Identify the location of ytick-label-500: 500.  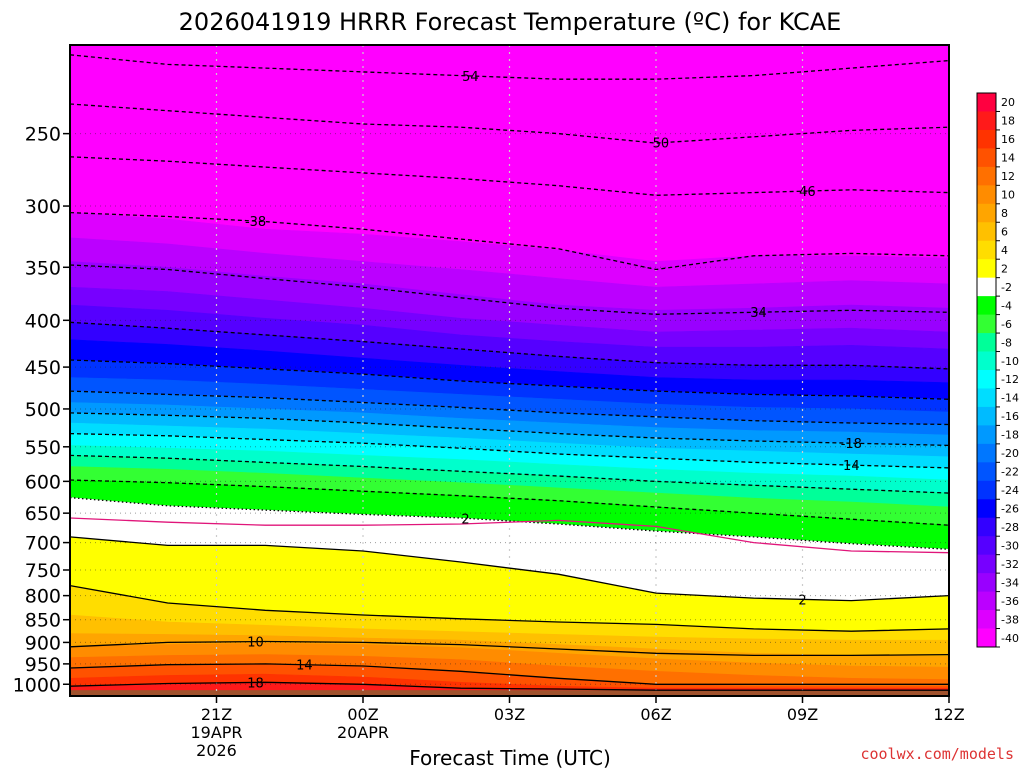
(43, 410).